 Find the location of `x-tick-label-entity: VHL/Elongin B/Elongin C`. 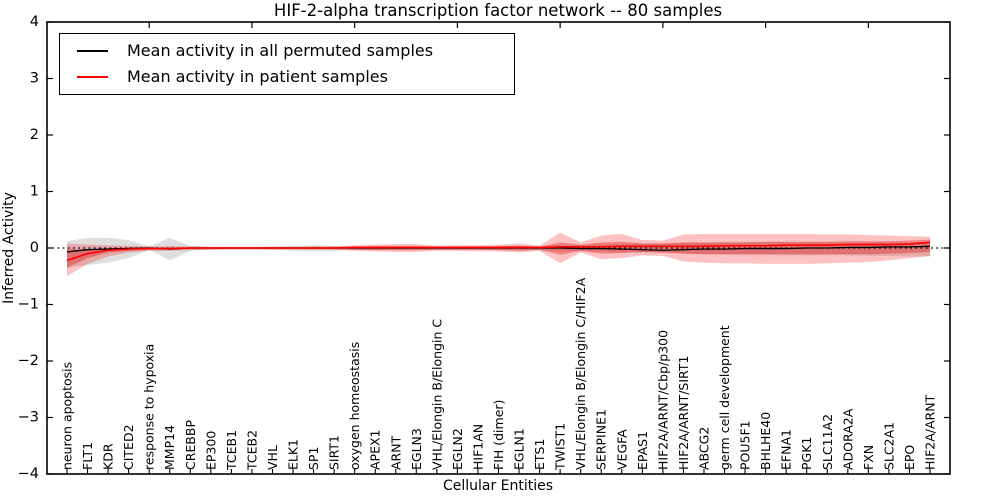

x-tick-label-entity: VHL/Elongin B/Elongin C is located at coordinates (436, 394).